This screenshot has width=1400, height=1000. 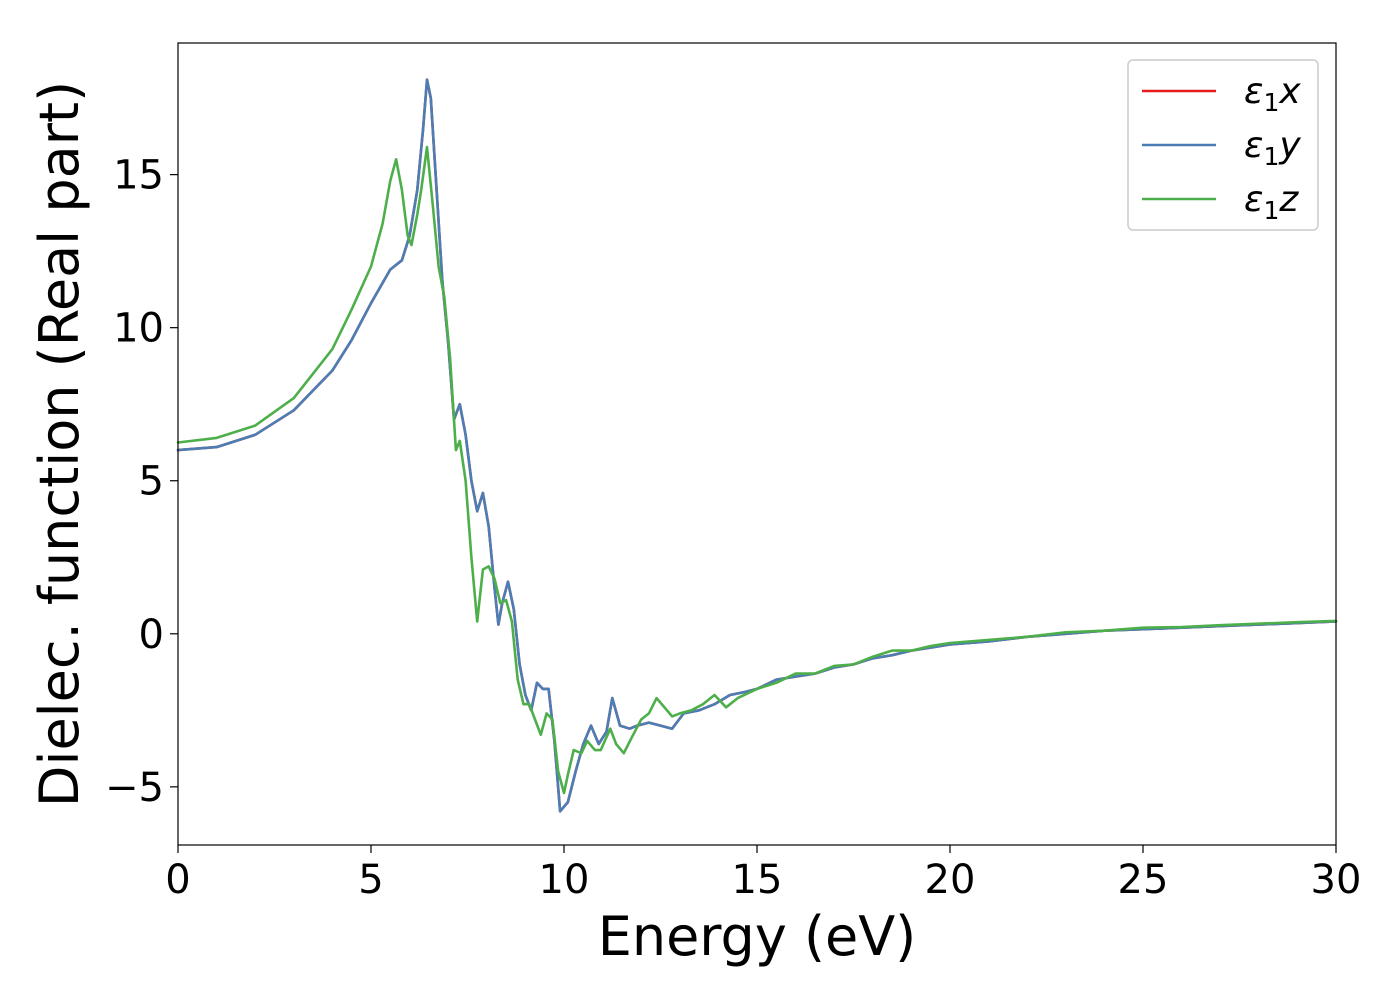 What do you see at coordinates (757, 936) in the screenshot?
I see `x-axis-label: Energy (eV)` at bounding box center [757, 936].